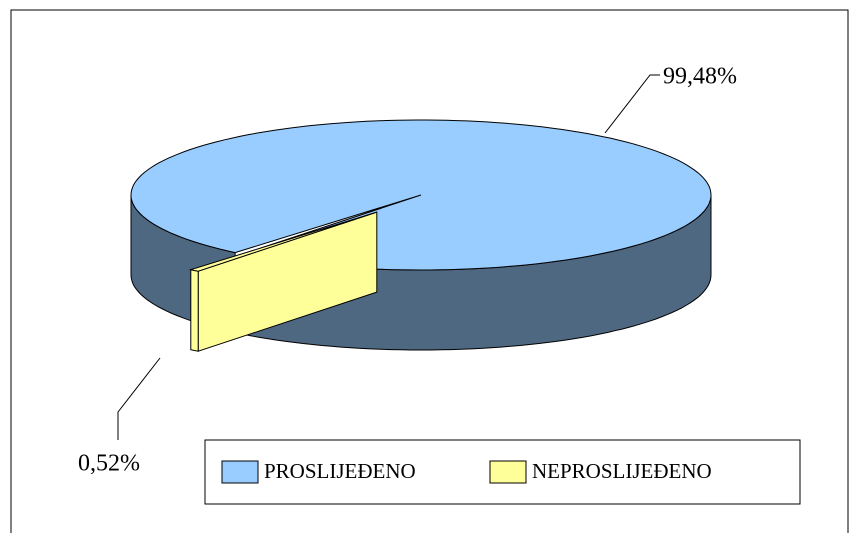 This screenshot has height=533, width=862. What do you see at coordinates (194, 310) in the screenshot?
I see `pie-slice-side` at bounding box center [194, 310].